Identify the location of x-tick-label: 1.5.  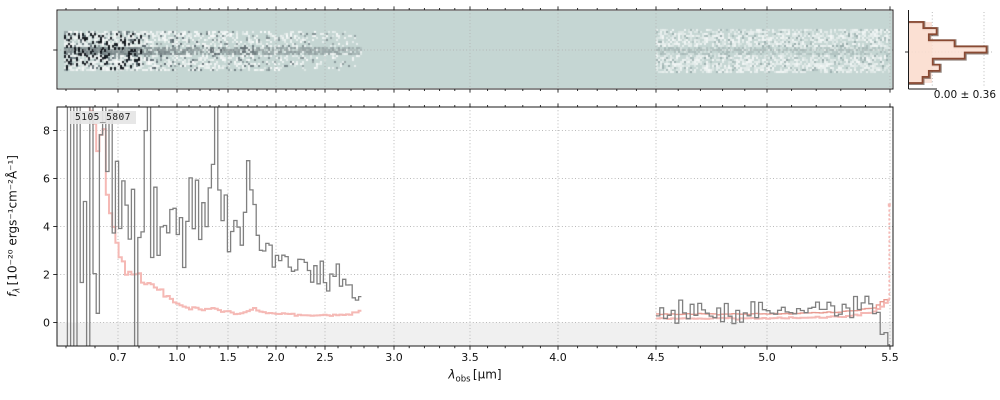
(228, 357).